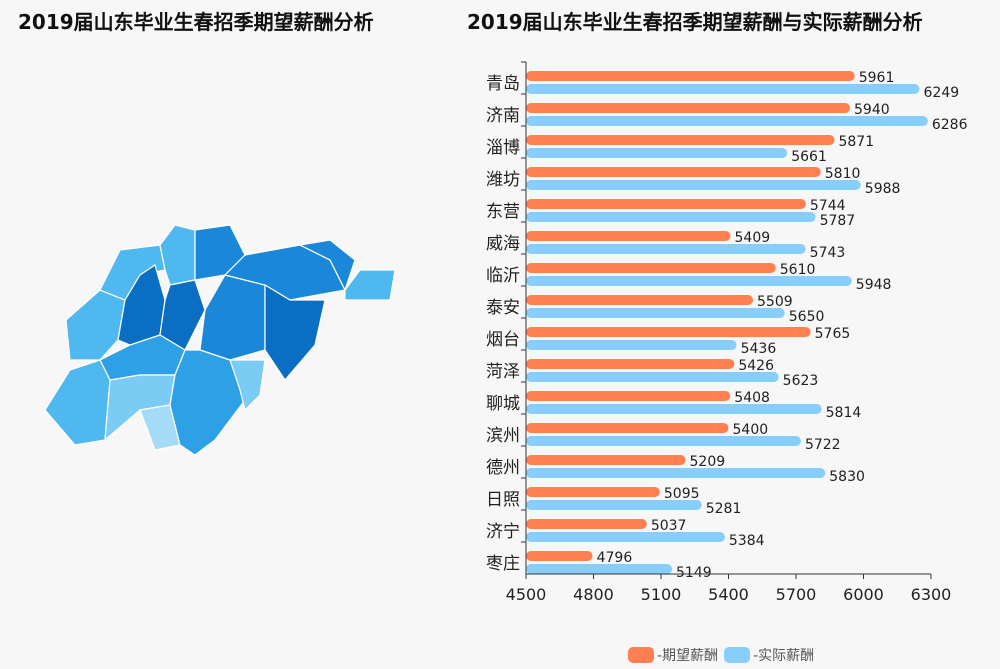 The width and height of the screenshot is (1000, 669). Describe the element at coordinates (196, 22) in the screenshot. I see `map-title: 2019届山东毕业生春招季期望薪酬分析` at that location.